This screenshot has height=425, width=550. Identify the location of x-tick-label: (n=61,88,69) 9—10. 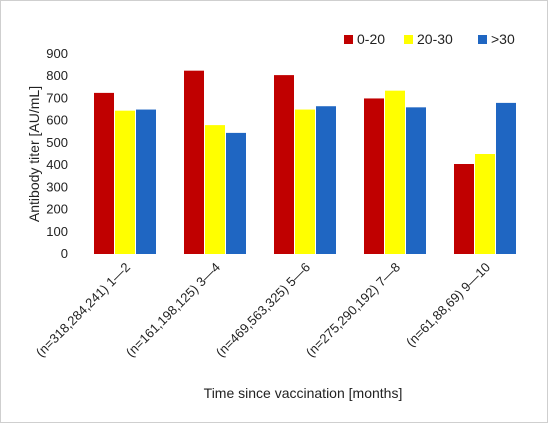
(448, 305).